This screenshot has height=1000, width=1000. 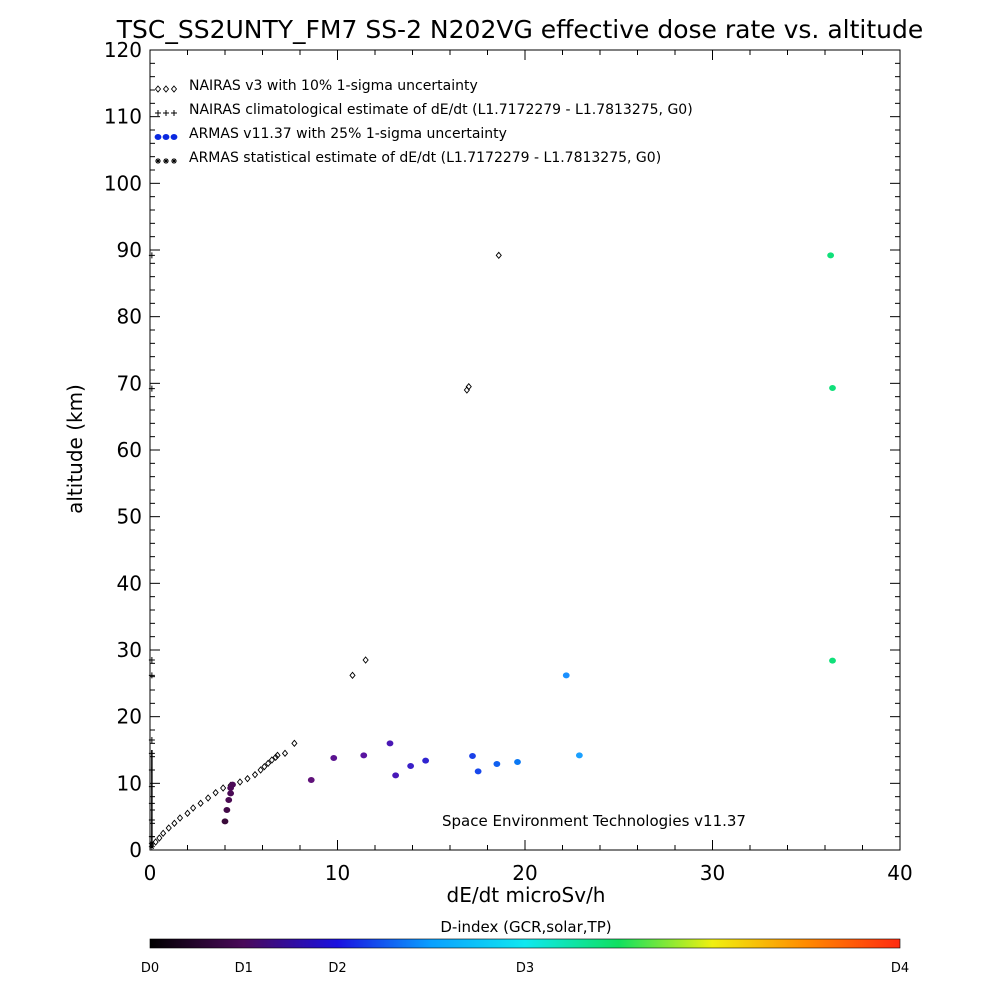 I want to click on colorbar-tick-label: D2, so click(x=337, y=968).